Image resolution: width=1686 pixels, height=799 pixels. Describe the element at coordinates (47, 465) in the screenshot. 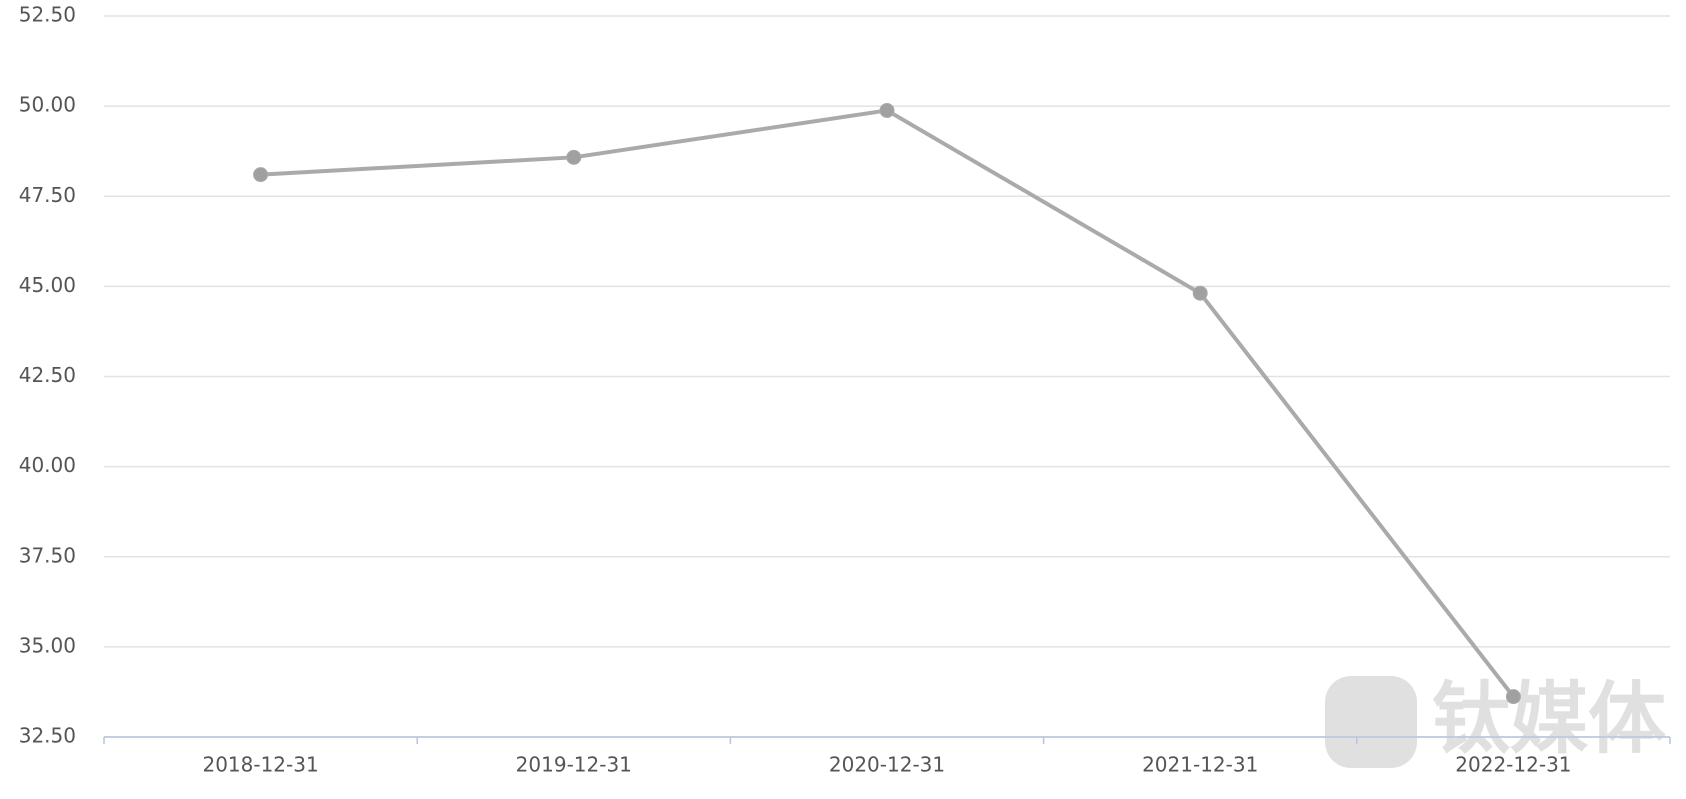

I see `y-tick-label: 40.00` at that location.